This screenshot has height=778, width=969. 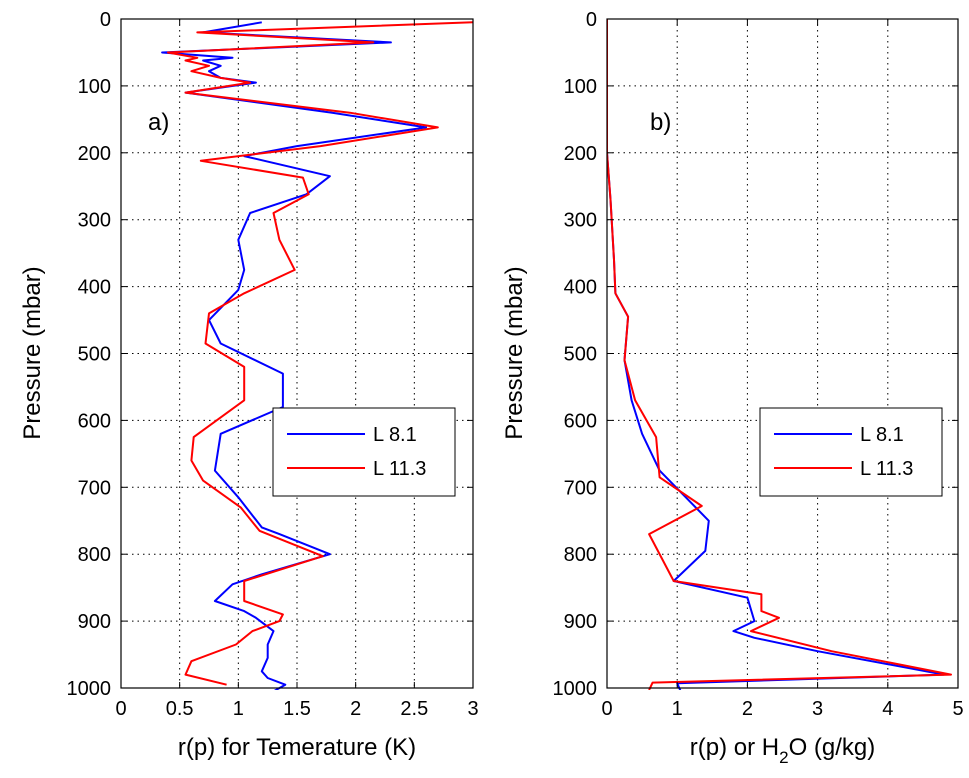 I want to click on x-tick-label: 4, so click(x=887, y=709).